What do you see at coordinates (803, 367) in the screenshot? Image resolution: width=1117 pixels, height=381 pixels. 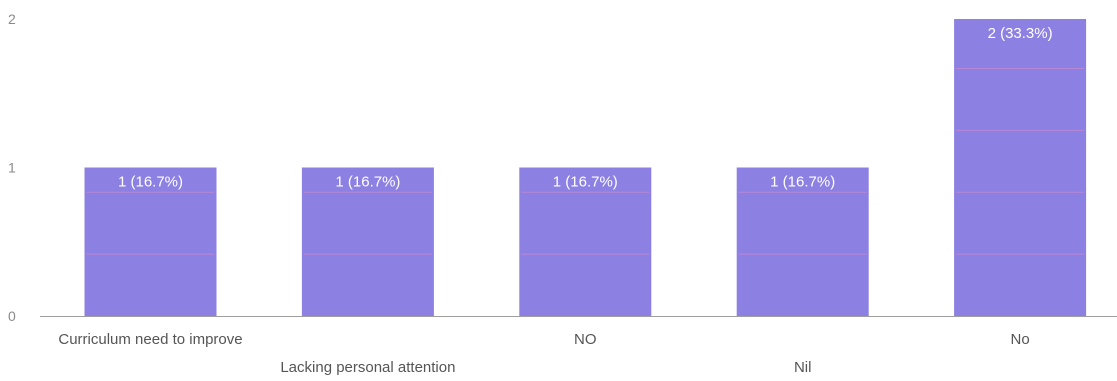 I see `category-label: Nil` at bounding box center [803, 367].